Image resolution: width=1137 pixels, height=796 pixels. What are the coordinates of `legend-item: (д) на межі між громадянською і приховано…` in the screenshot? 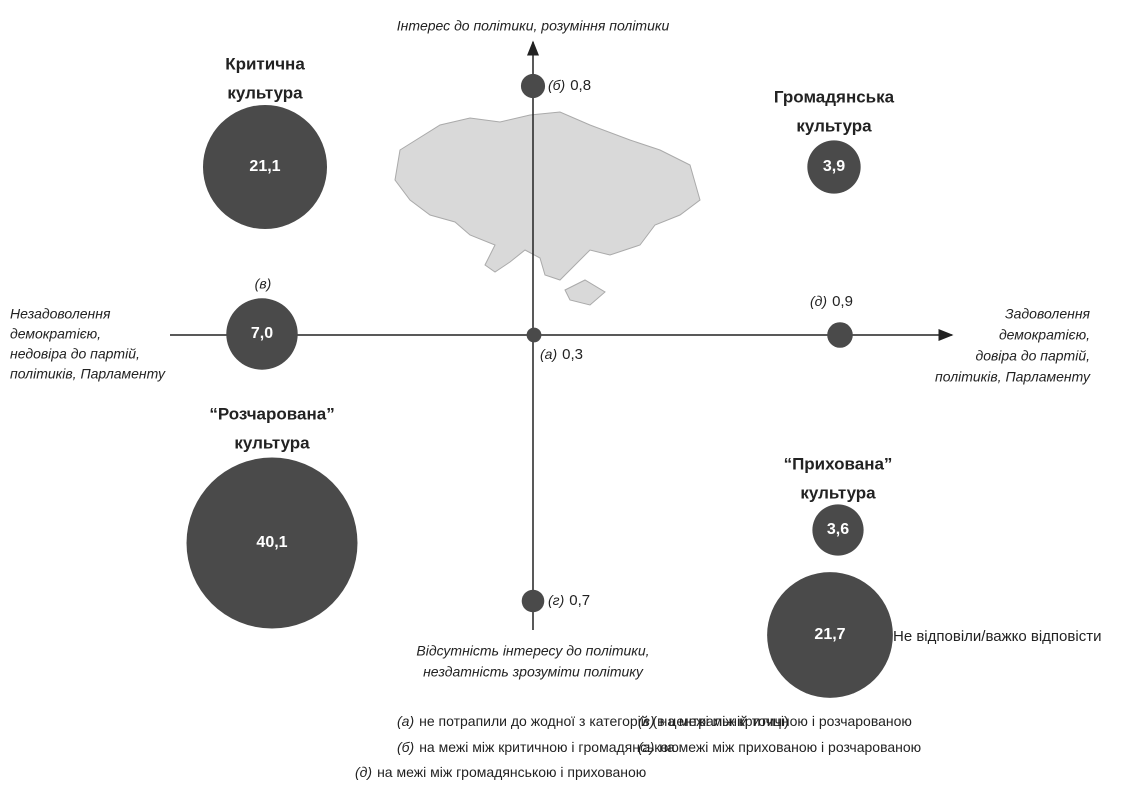 It's located at (500, 772).